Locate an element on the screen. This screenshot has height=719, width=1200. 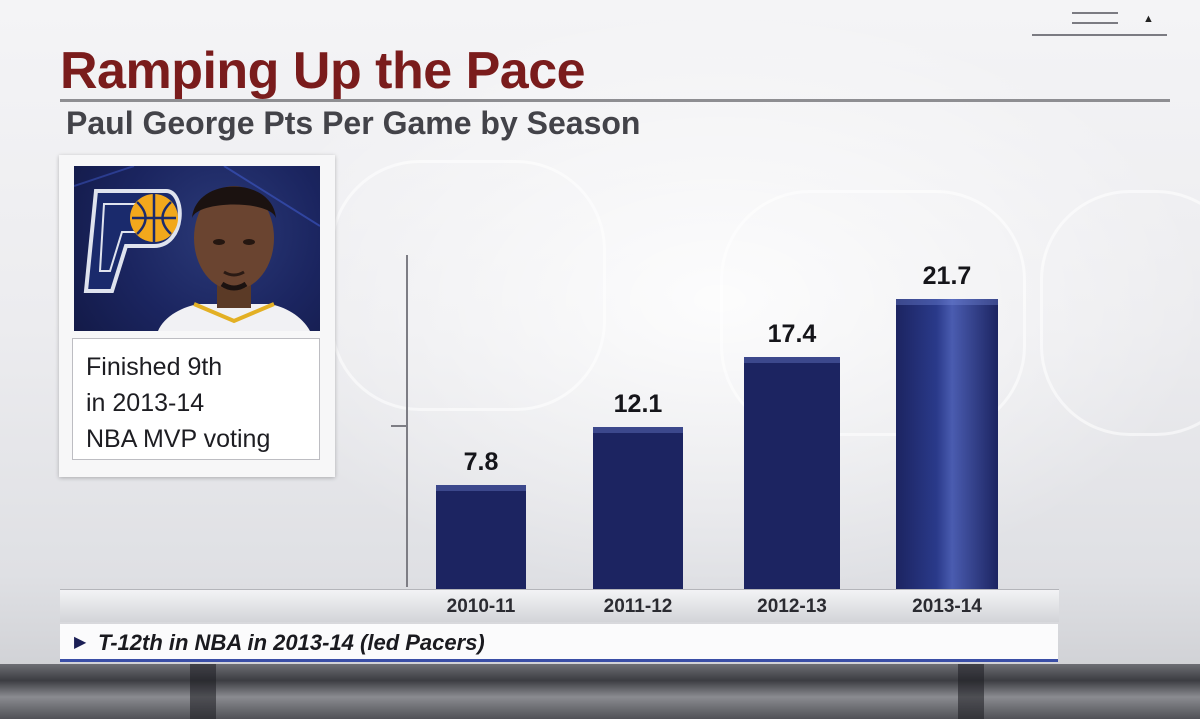
mvp-note-line: in 2013-14 is located at coordinates (145, 403).